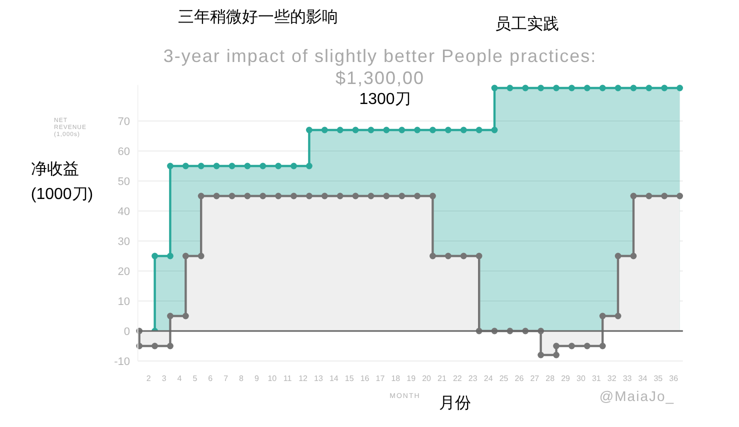 This screenshot has width=739, height=427. I want to click on annotation: 1300刀, so click(385, 99).